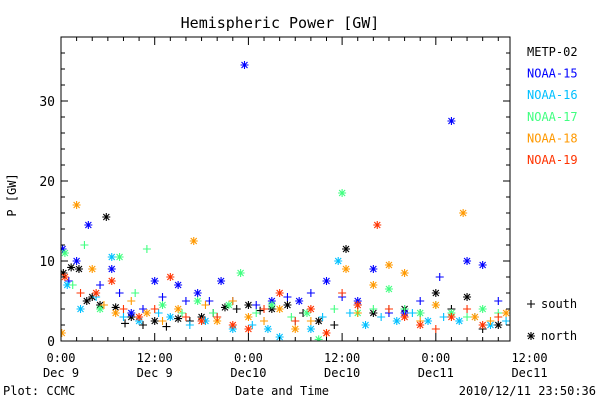 This screenshot has width=600, height=400. I want to click on y-axis-label: P [GW], so click(12, 194).